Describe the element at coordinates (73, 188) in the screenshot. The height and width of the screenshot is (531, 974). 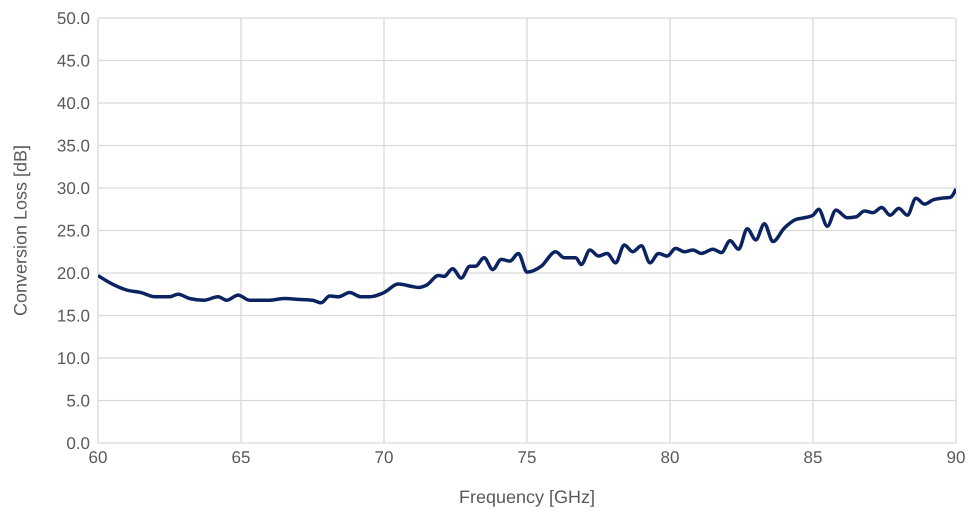
I see `y-tick-label: 30.0` at that location.